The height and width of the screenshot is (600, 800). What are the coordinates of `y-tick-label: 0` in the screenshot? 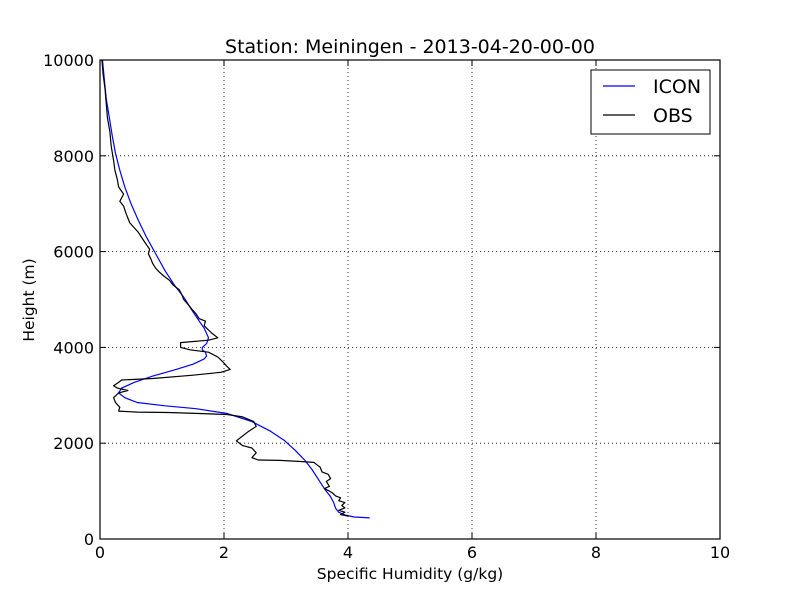 It's located at (89, 539).